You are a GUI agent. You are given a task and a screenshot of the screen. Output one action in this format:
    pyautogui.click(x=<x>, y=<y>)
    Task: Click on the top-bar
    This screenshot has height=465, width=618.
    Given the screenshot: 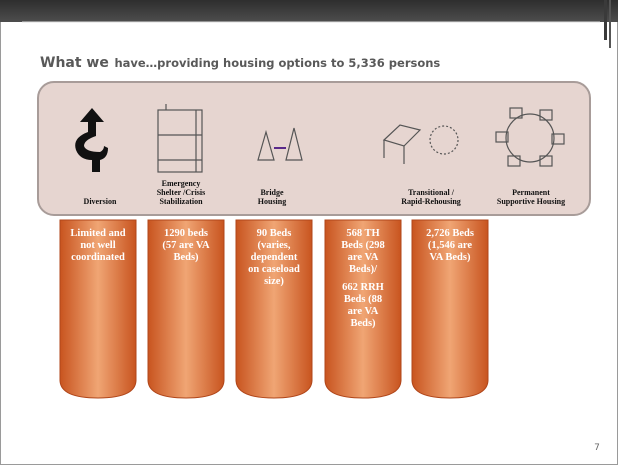 What is the action you would take?
    pyautogui.click(x=309, y=11)
    